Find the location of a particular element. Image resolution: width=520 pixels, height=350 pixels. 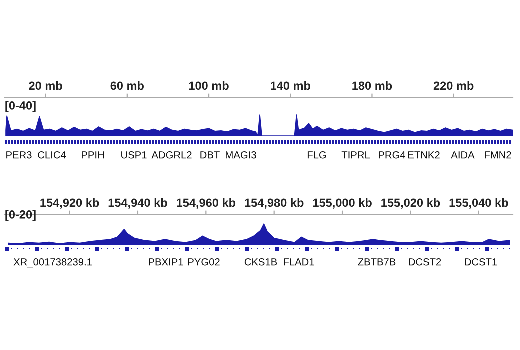

text: USP1 is located at coordinates (134, 155).